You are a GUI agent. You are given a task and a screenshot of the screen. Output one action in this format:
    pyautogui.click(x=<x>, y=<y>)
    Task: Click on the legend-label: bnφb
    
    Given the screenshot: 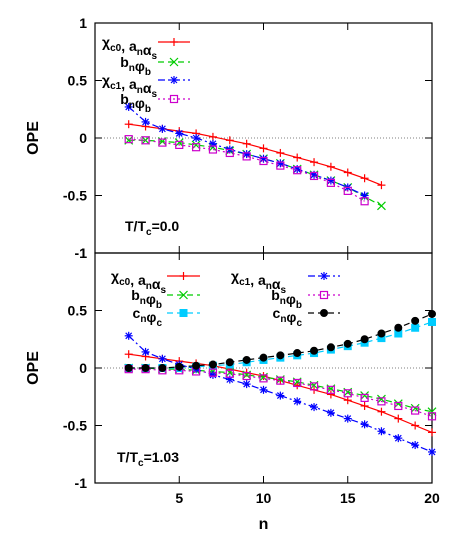 What is the action you would take?
    pyautogui.click(x=146, y=299)
    